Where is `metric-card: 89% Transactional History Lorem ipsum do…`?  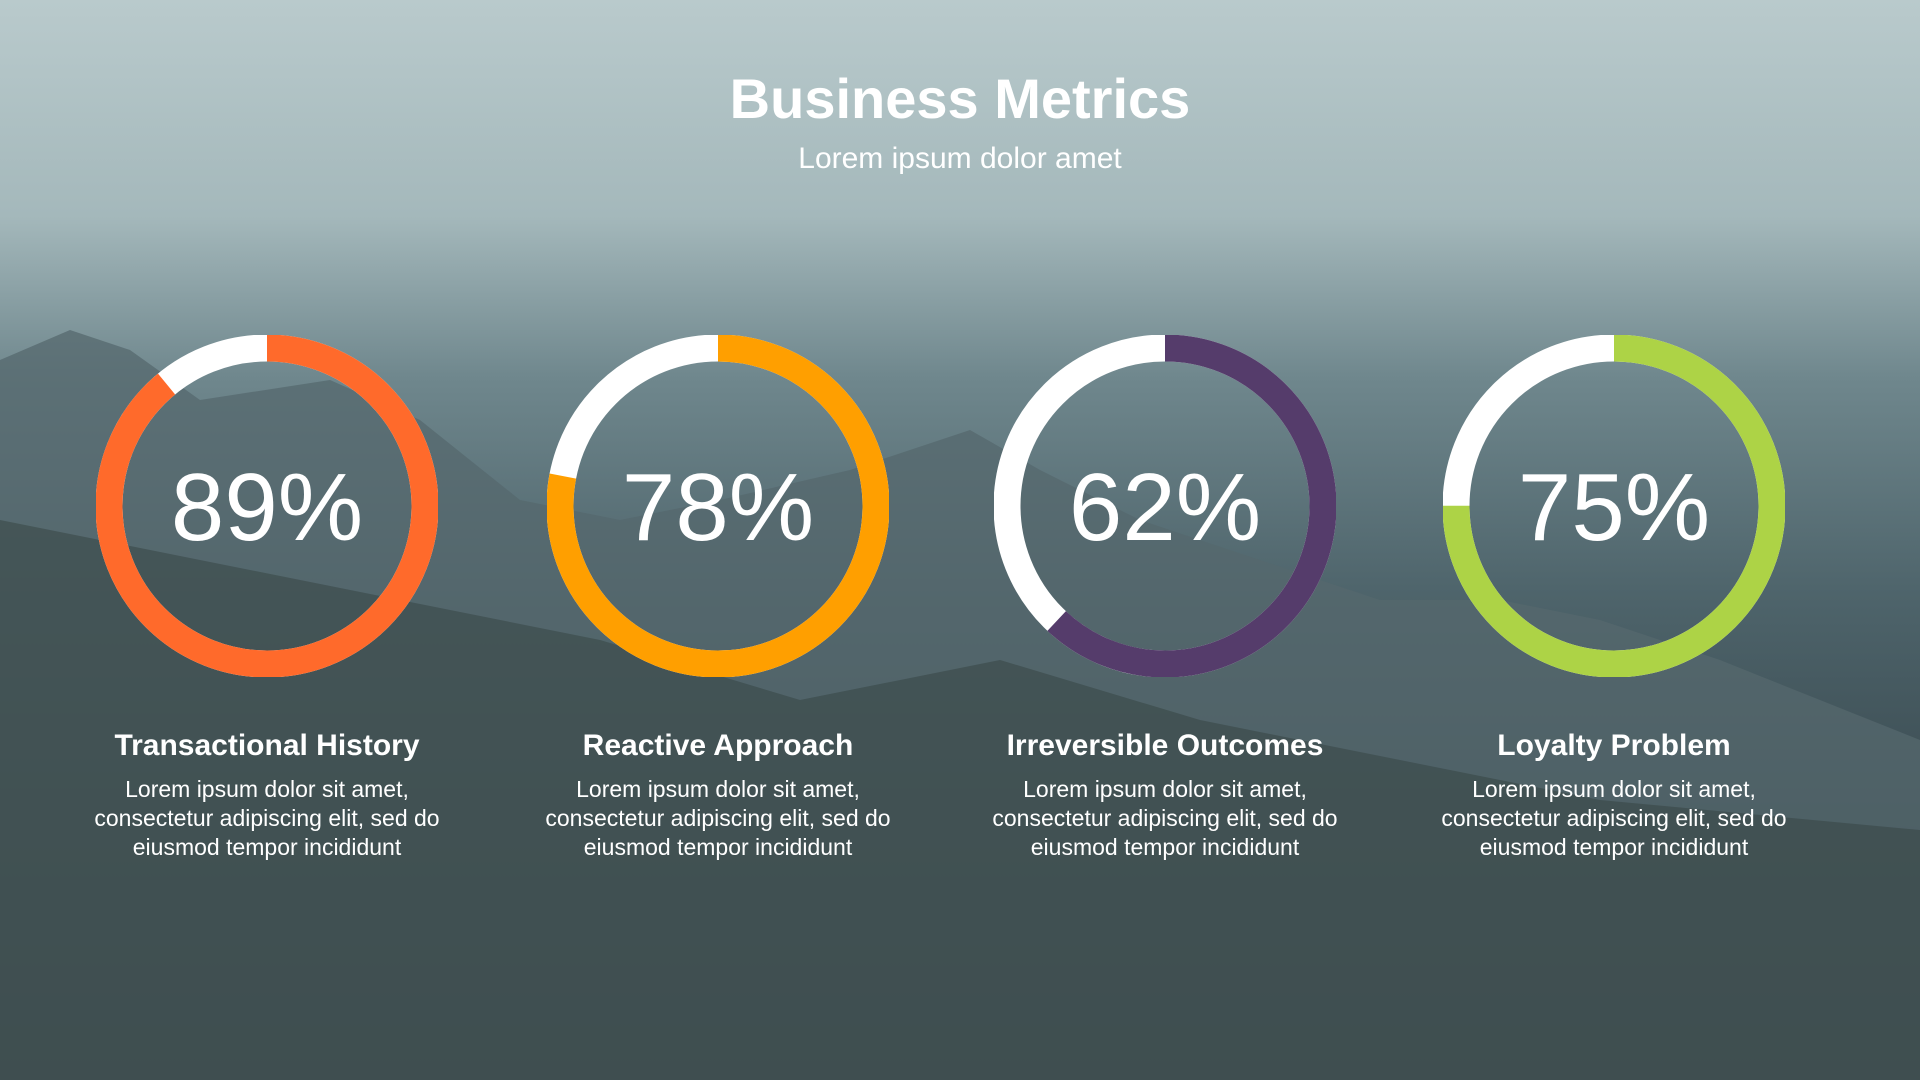 metric-card: 89% Transactional History Lorem ipsum do… is located at coordinates (267, 598).